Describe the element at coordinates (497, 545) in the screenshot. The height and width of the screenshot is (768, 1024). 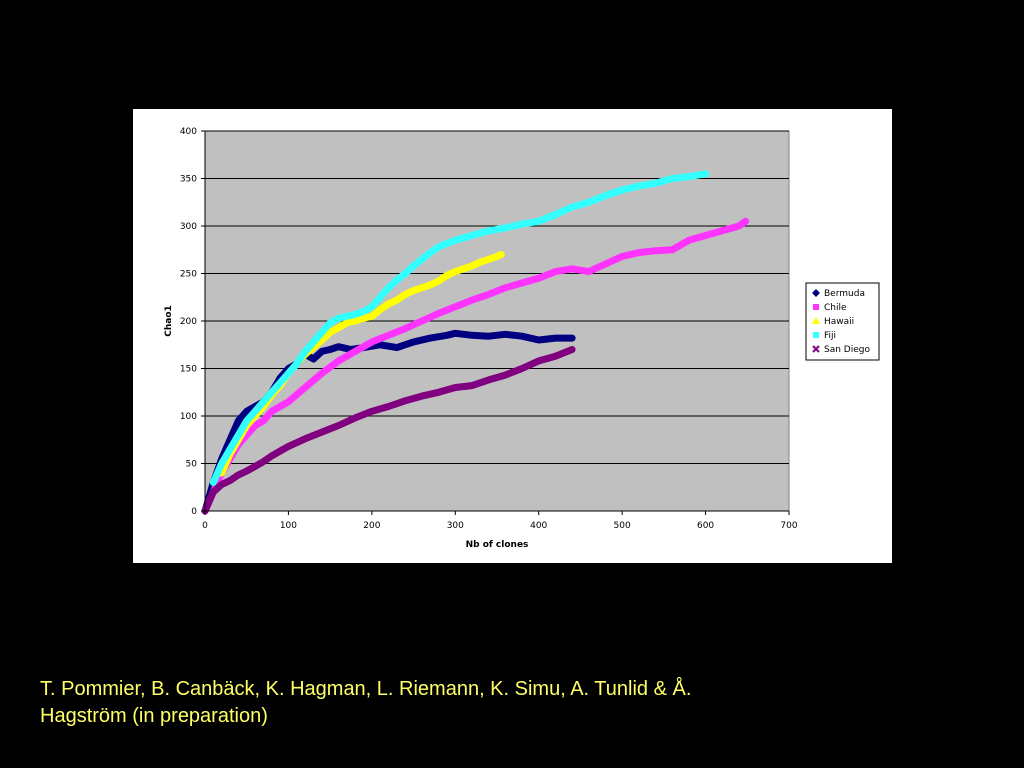
I see `x-axis-title: Nb of clones` at that location.